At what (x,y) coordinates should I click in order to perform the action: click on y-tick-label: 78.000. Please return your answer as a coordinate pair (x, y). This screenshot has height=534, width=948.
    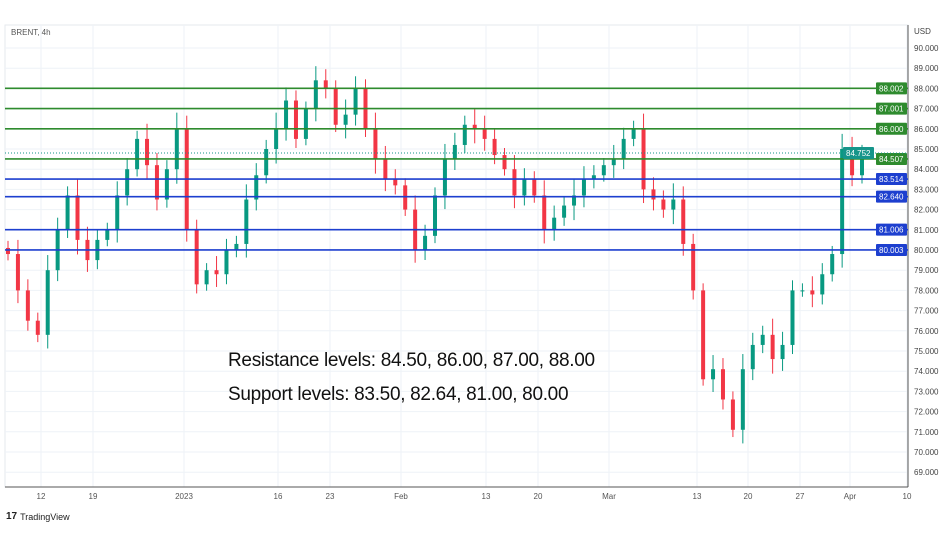
    Looking at the image, I should click on (926, 290).